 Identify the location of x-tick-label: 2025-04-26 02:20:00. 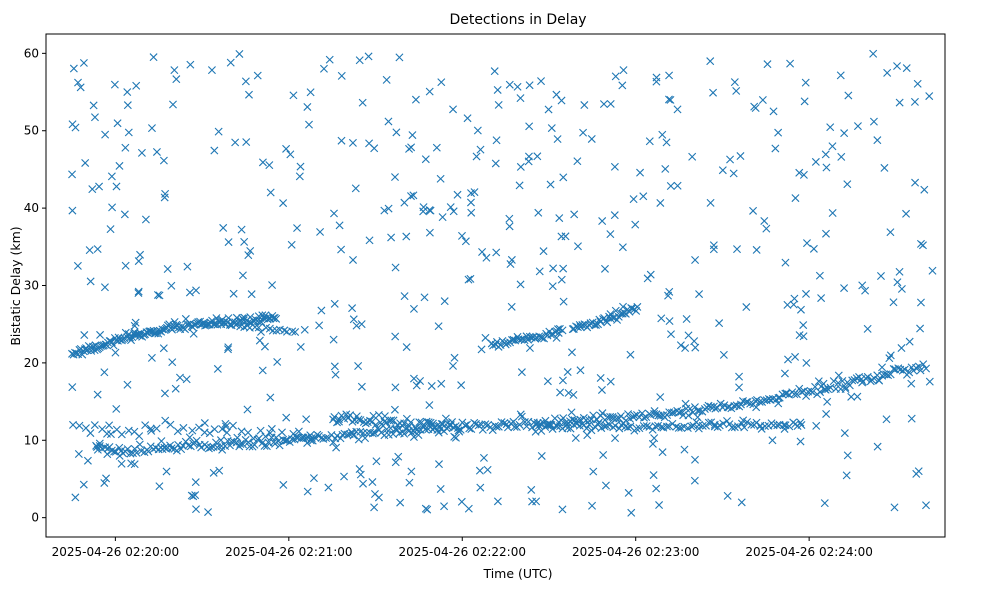
(115, 552).